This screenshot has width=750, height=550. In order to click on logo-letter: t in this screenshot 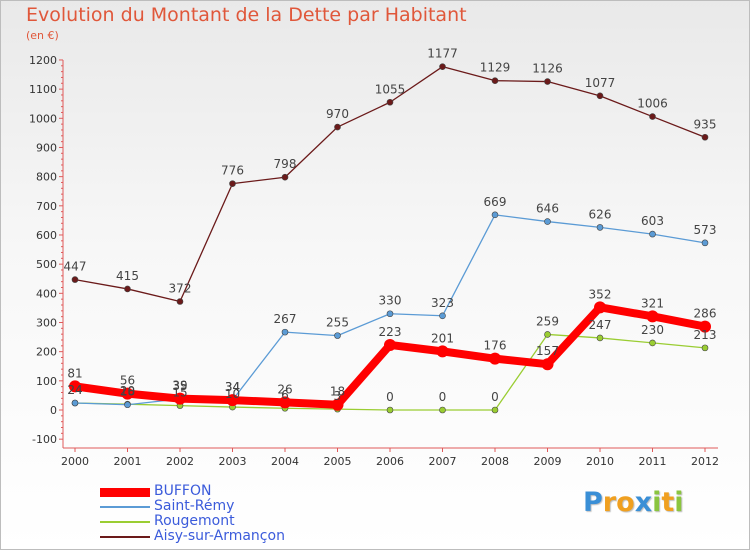, I will do `click(668, 502)`.